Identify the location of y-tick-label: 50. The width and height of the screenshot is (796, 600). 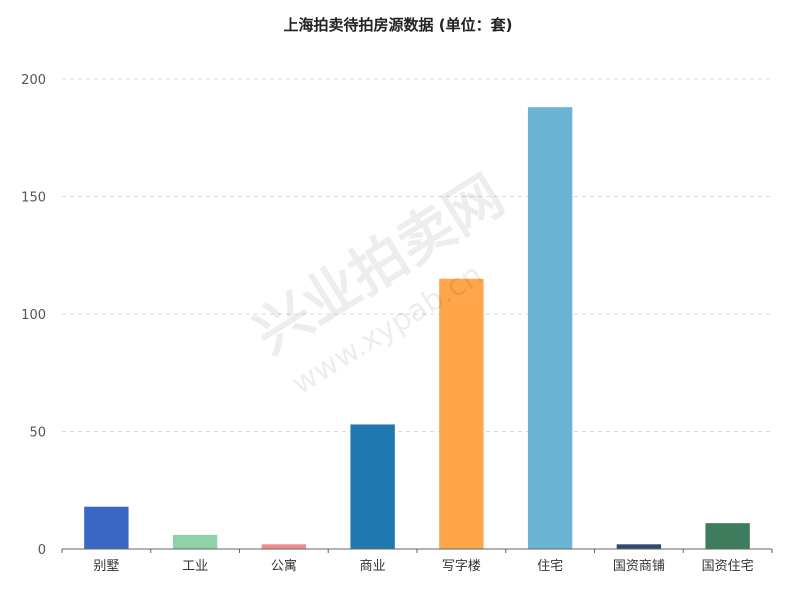
(37, 433).